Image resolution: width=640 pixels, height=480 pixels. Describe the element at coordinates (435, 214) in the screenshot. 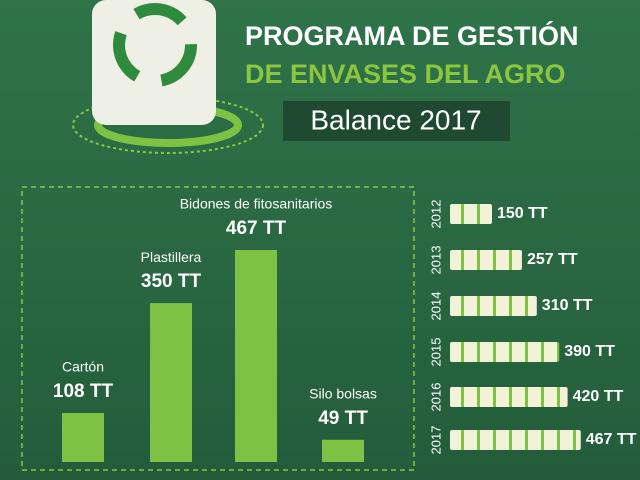

I see `year-label: 2012` at that location.